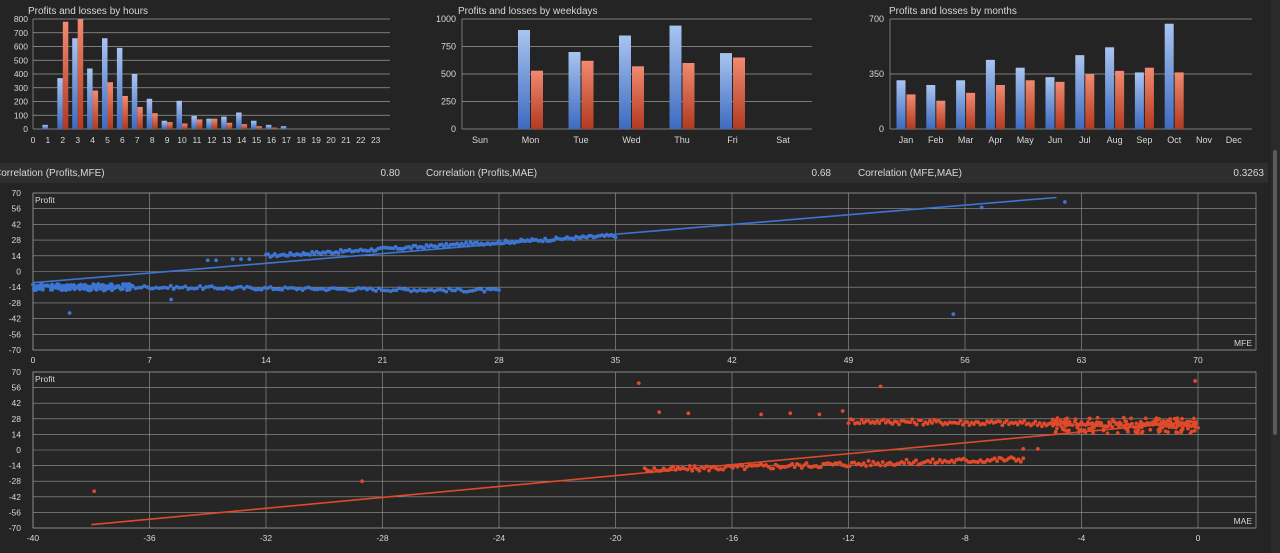  I want to click on mfe-xtick-label: 63, so click(1082, 360).